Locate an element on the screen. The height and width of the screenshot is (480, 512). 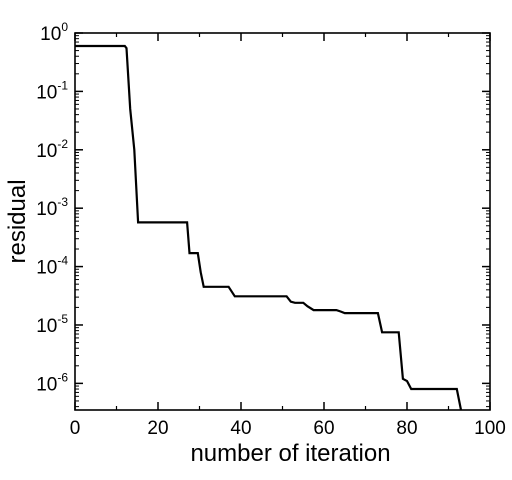
y-tick-exponent: -6 is located at coordinates (62, 377).